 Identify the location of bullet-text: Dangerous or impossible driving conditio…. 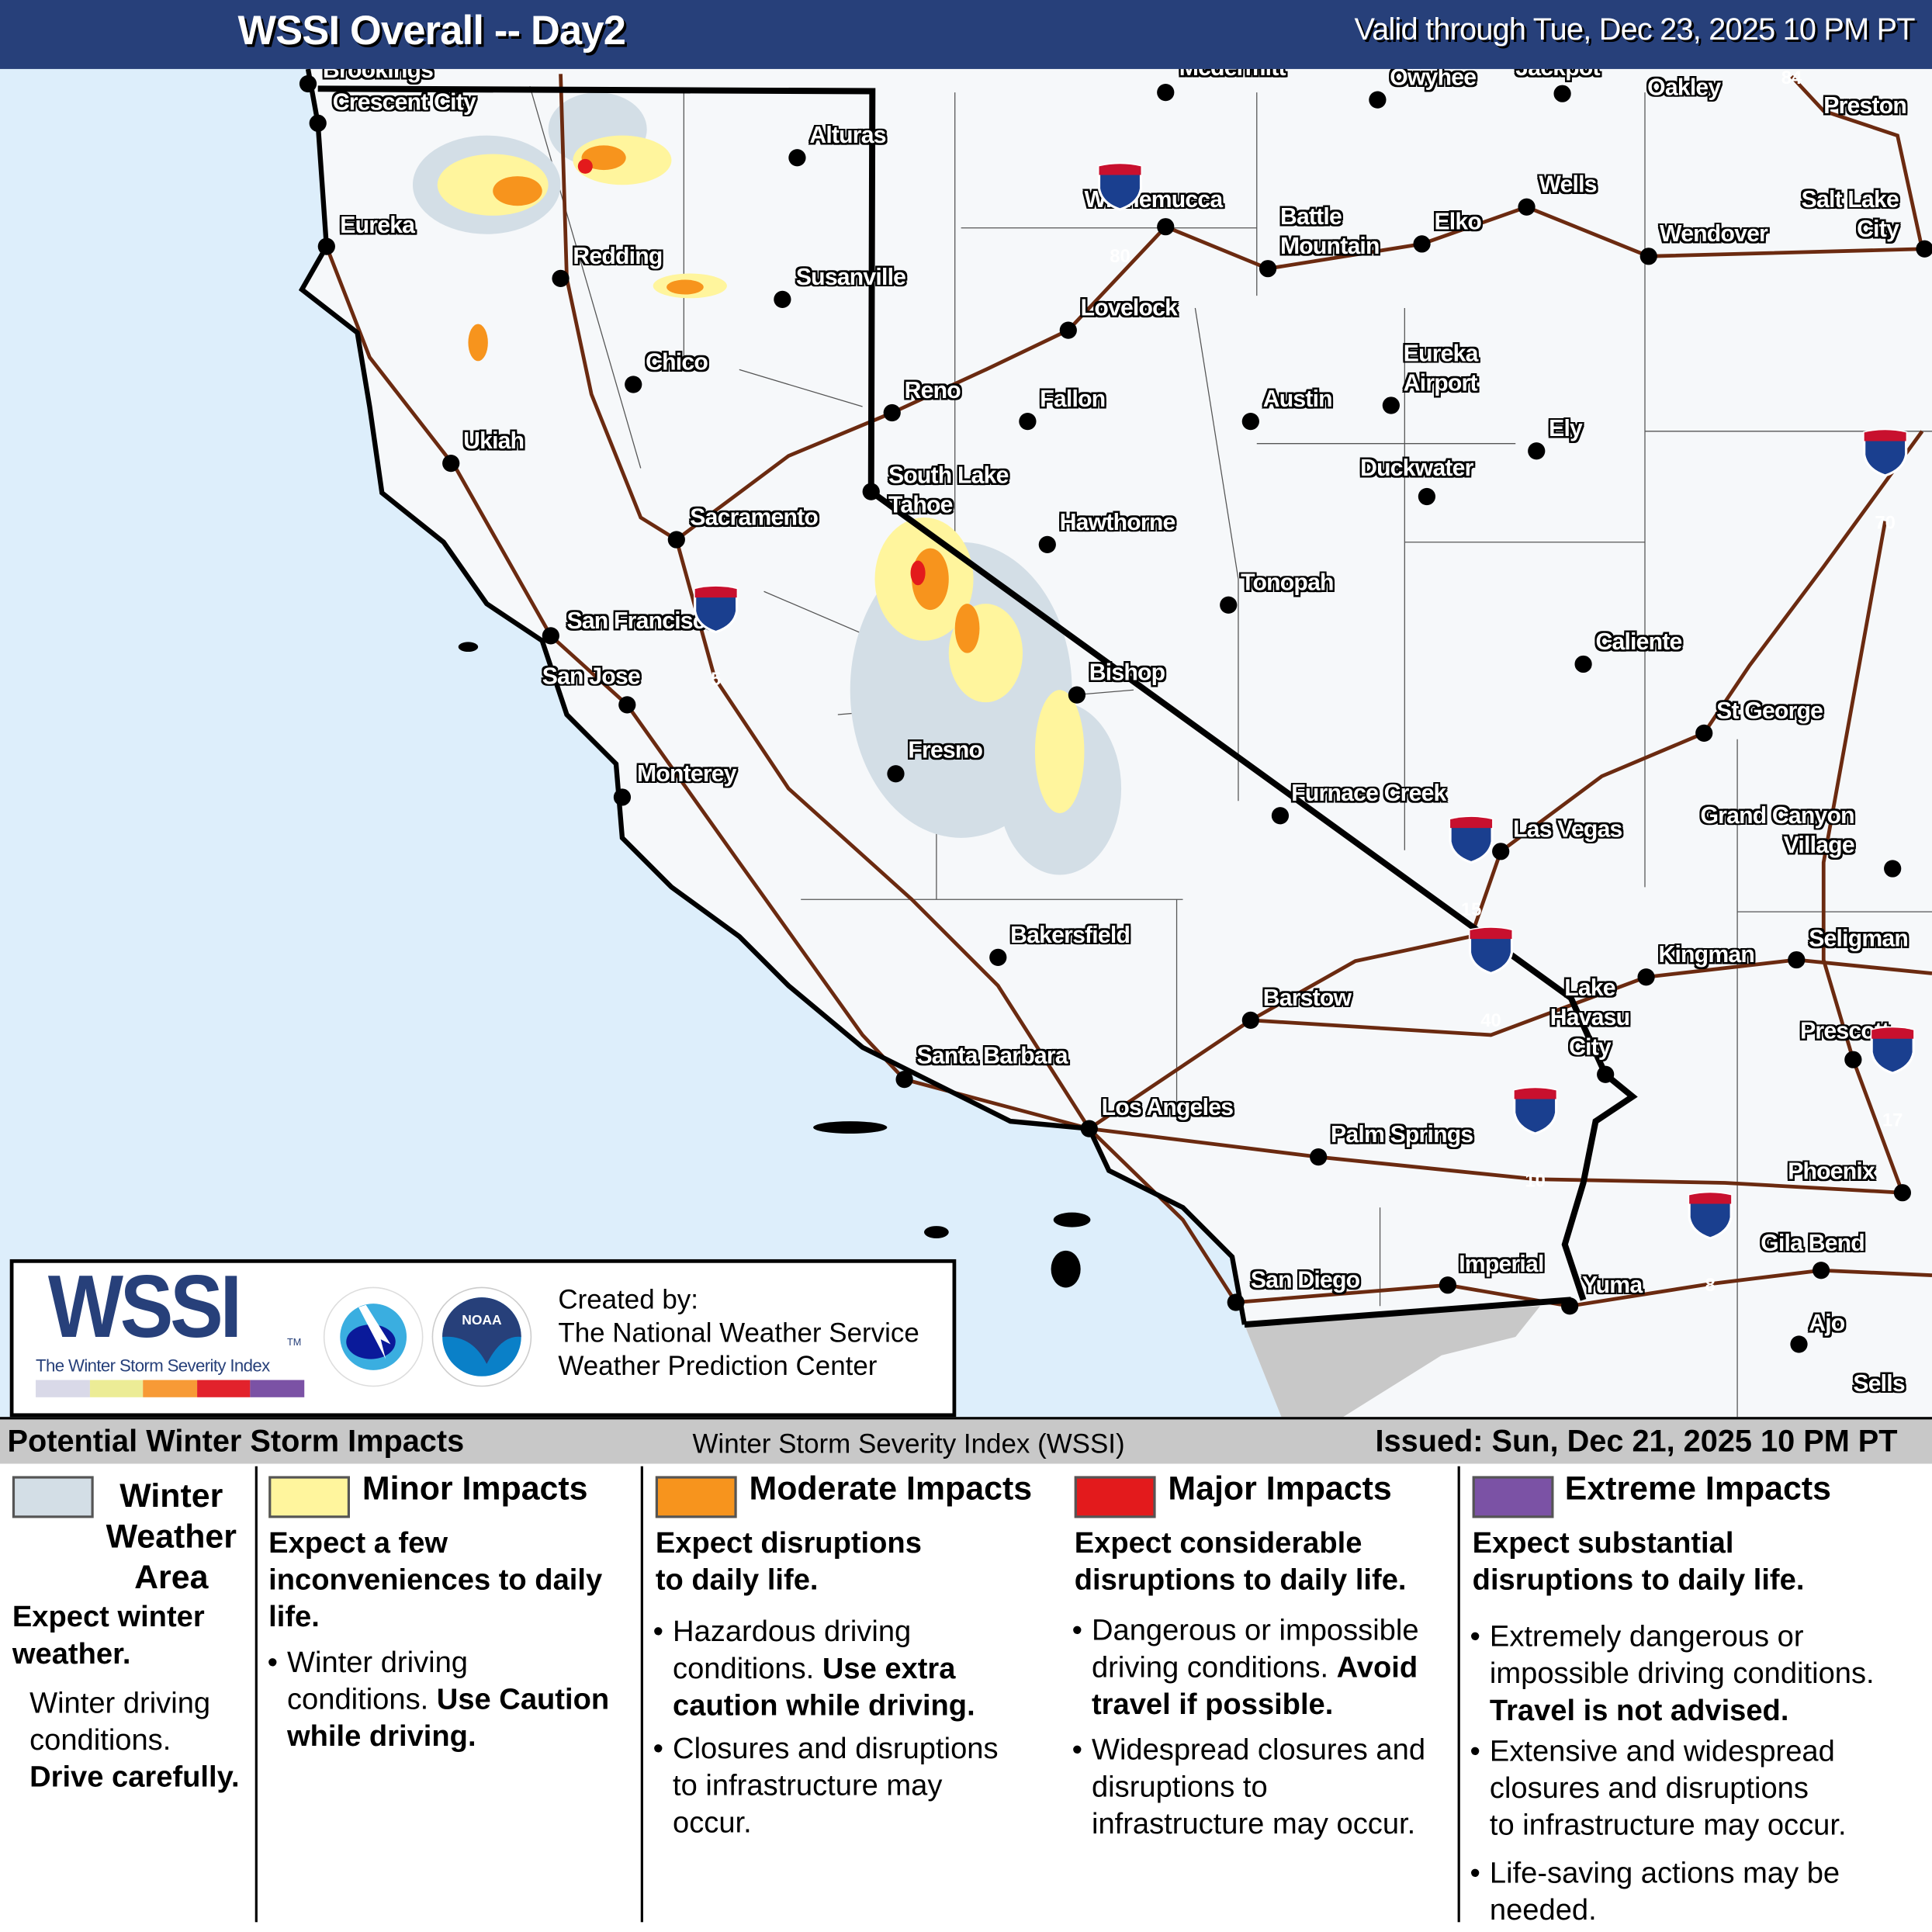
(1255, 1649).